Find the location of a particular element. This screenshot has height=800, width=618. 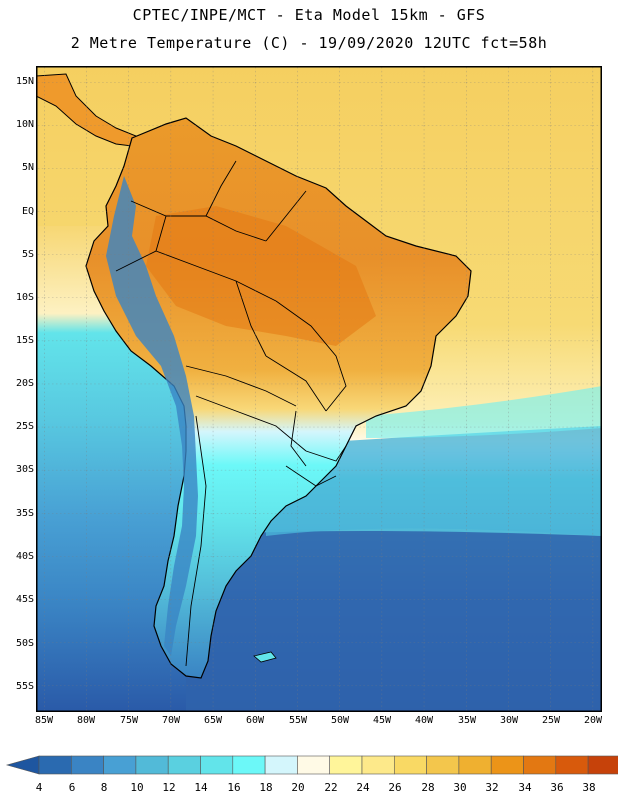

lon-label: 25W is located at coordinates (551, 720).